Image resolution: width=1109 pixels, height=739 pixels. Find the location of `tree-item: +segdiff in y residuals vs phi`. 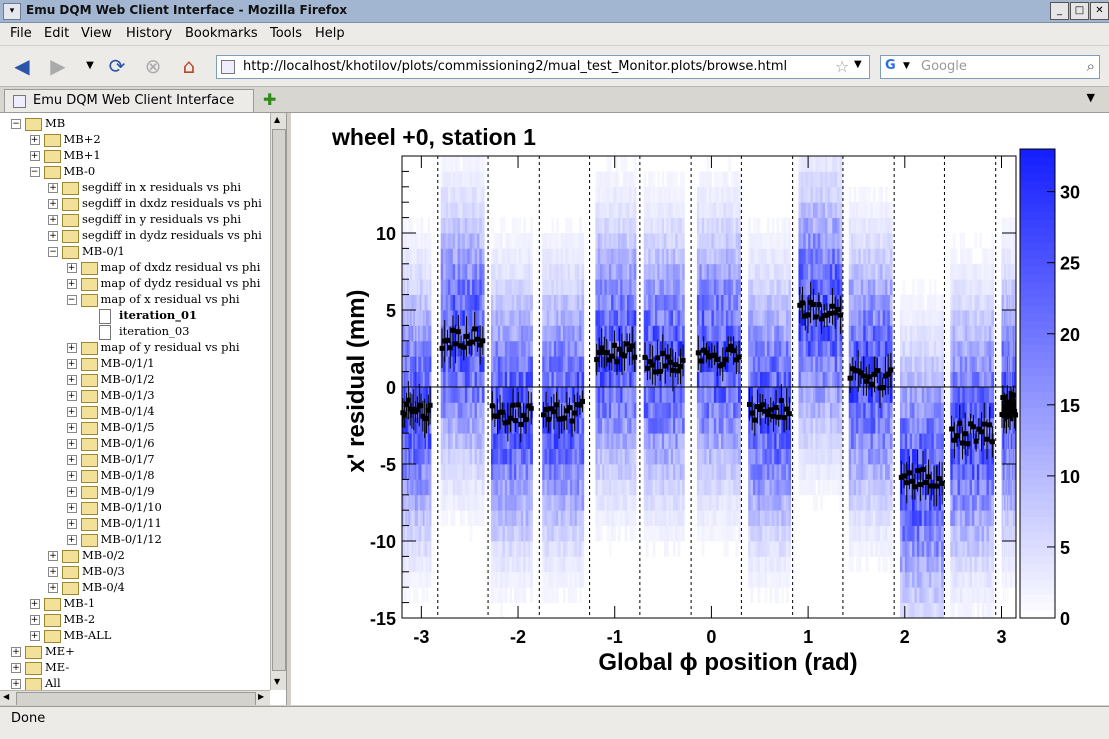

tree-item: +segdiff in y residuals vs phi is located at coordinates (135, 220).